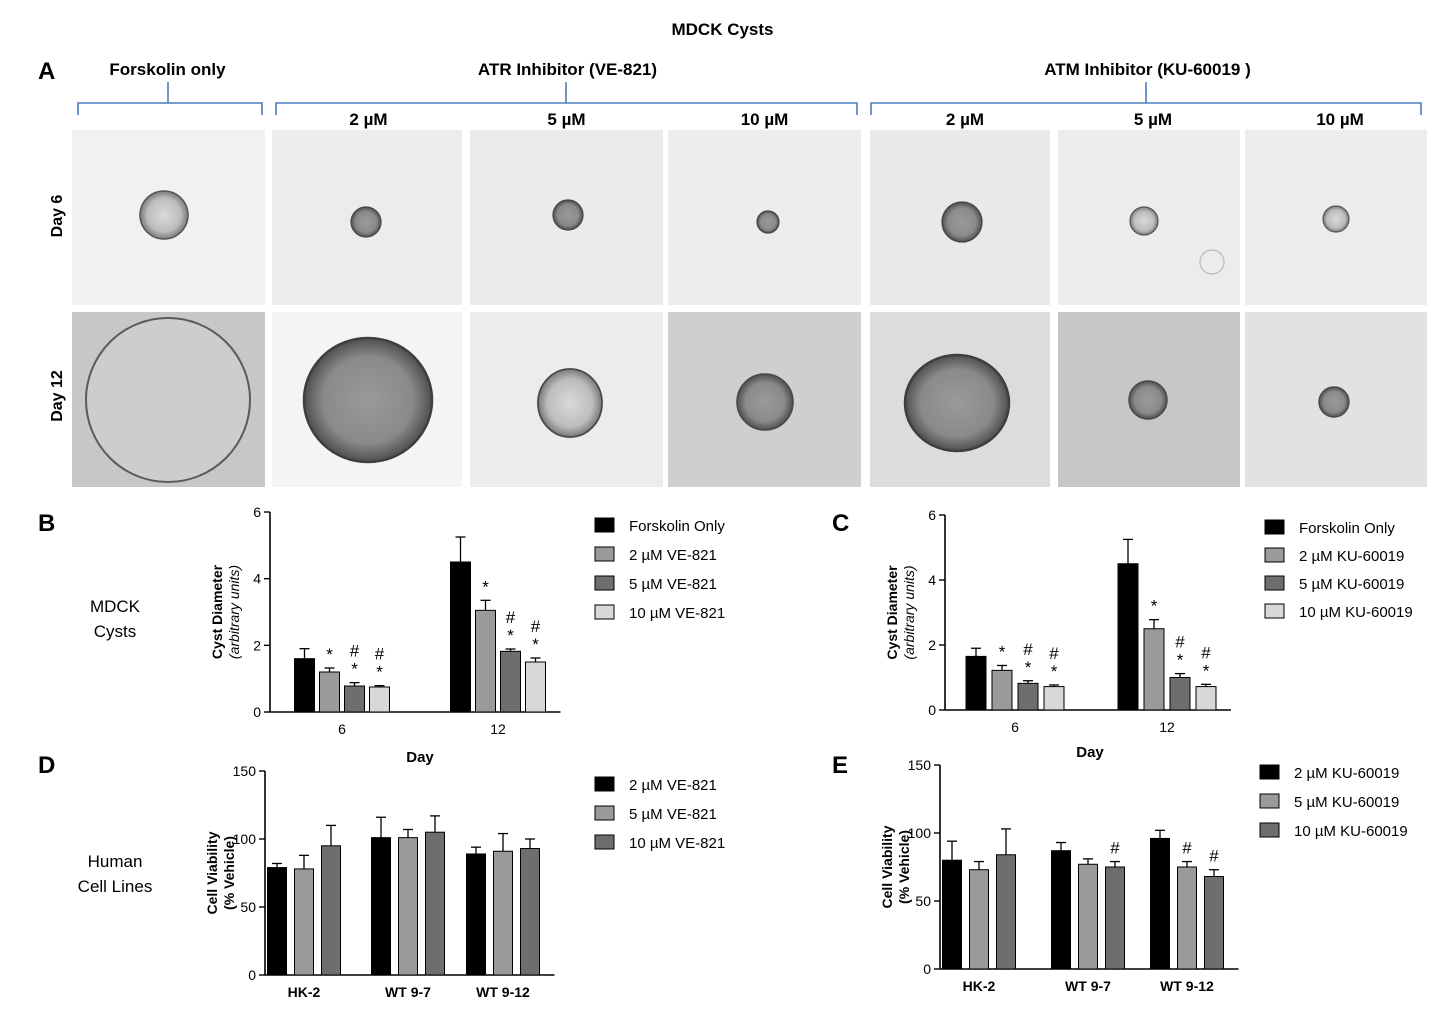 The width and height of the screenshot is (1445, 1022). Describe the element at coordinates (1206, 670) in the screenshot. I see `sig-mark-C-1-3-1: *` at that location.